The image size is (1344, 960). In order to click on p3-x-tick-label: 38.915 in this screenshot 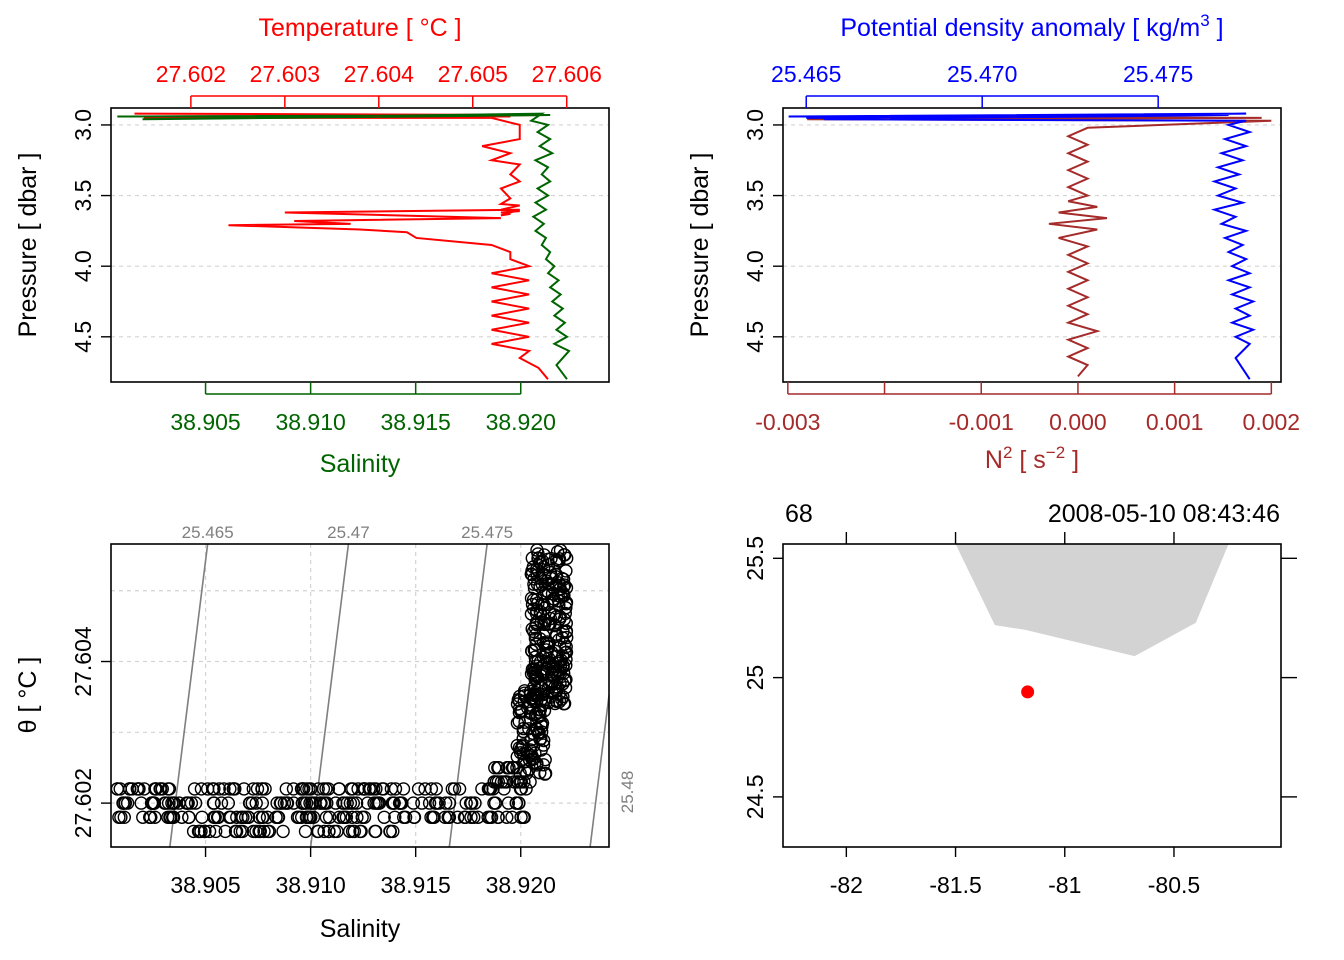, I will do `click(416, 885)`.